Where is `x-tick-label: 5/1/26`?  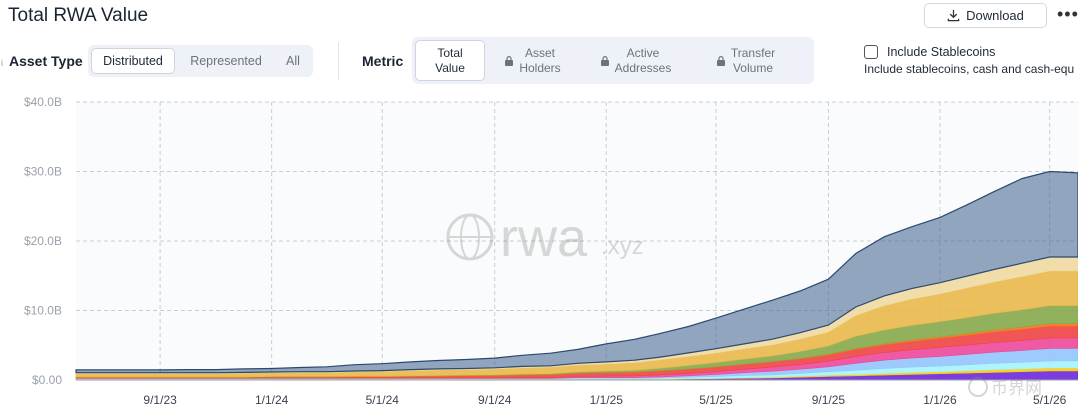 x-tick-label: 5/1/26 is located at coordinates (1050, 400).